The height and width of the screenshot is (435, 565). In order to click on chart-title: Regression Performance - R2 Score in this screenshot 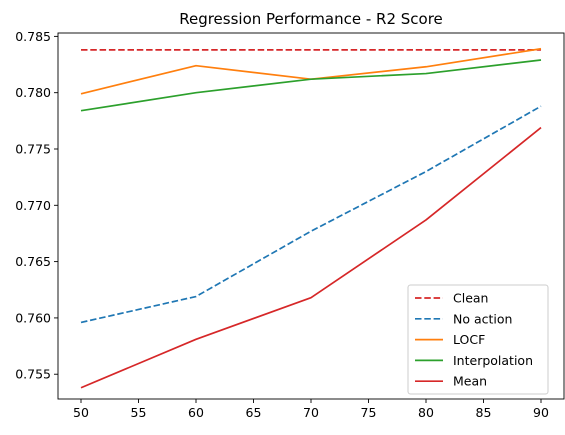, I will do `click(311, 19)`.